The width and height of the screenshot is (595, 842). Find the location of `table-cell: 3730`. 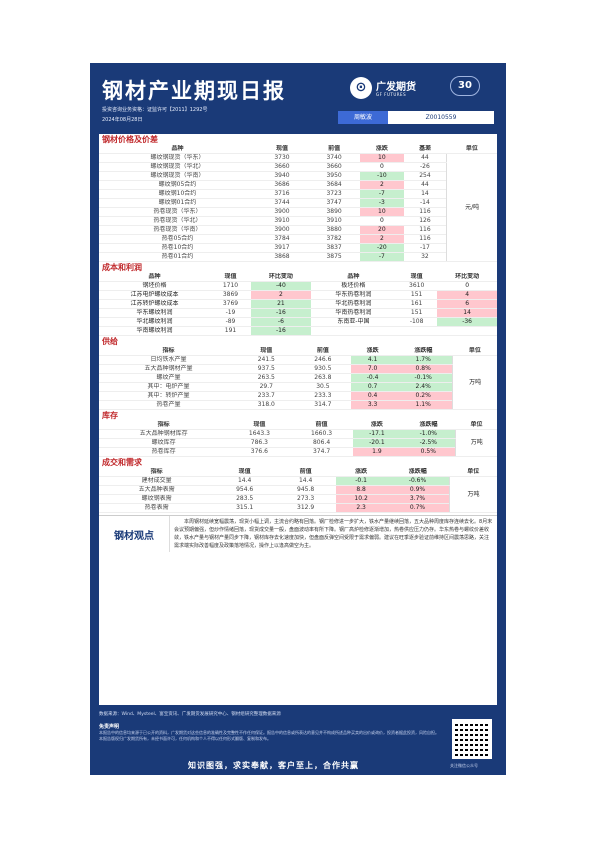

table-cell: 3730 is located at coordinates (282, 158).